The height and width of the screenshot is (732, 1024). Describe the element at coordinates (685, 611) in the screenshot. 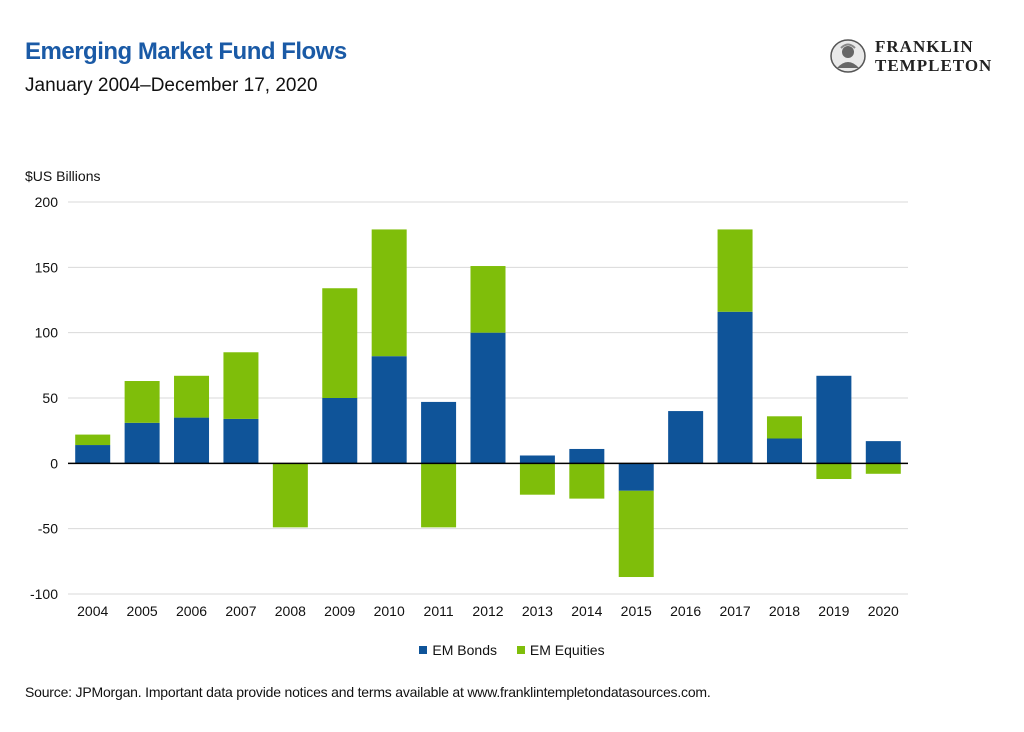

I see `x-tick-label: 2016` at that location.